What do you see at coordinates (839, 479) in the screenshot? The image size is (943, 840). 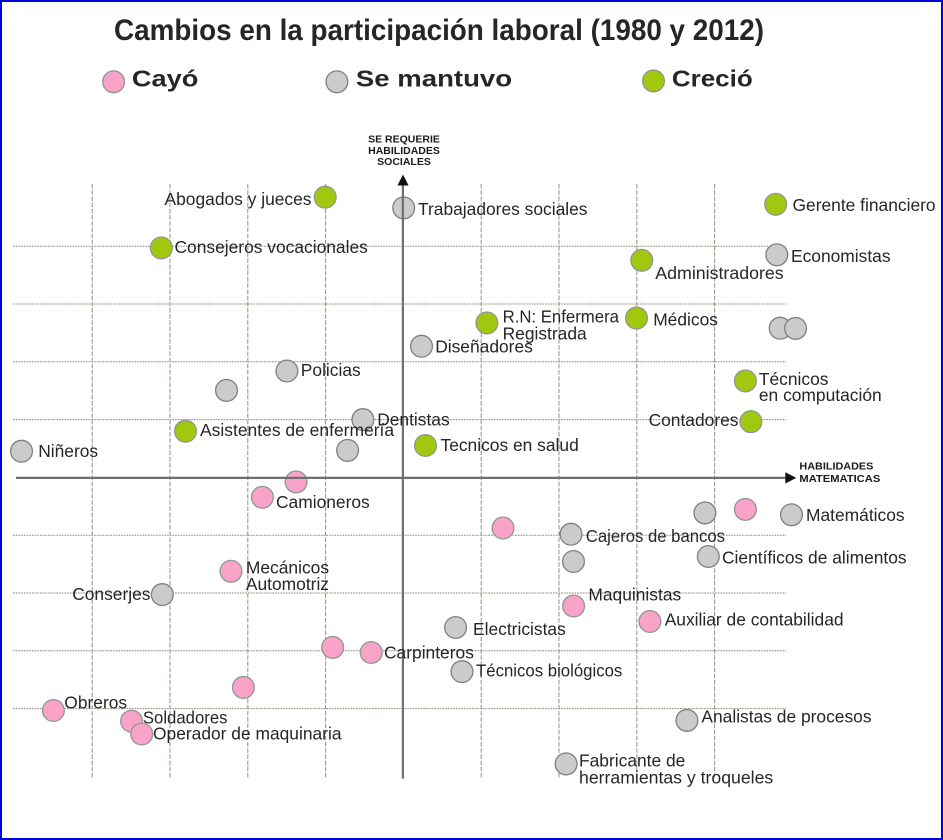 I see `svg-text: MATEMATICAS` at bounding box center [839, 479].